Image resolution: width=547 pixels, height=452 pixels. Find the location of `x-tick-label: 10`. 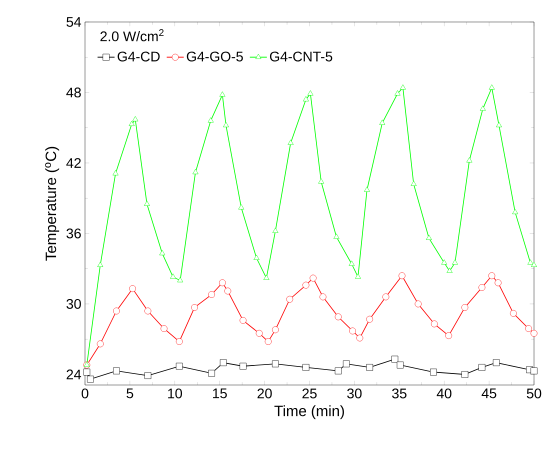

x-tick-label: 10 is located at coordinates (175, 393).